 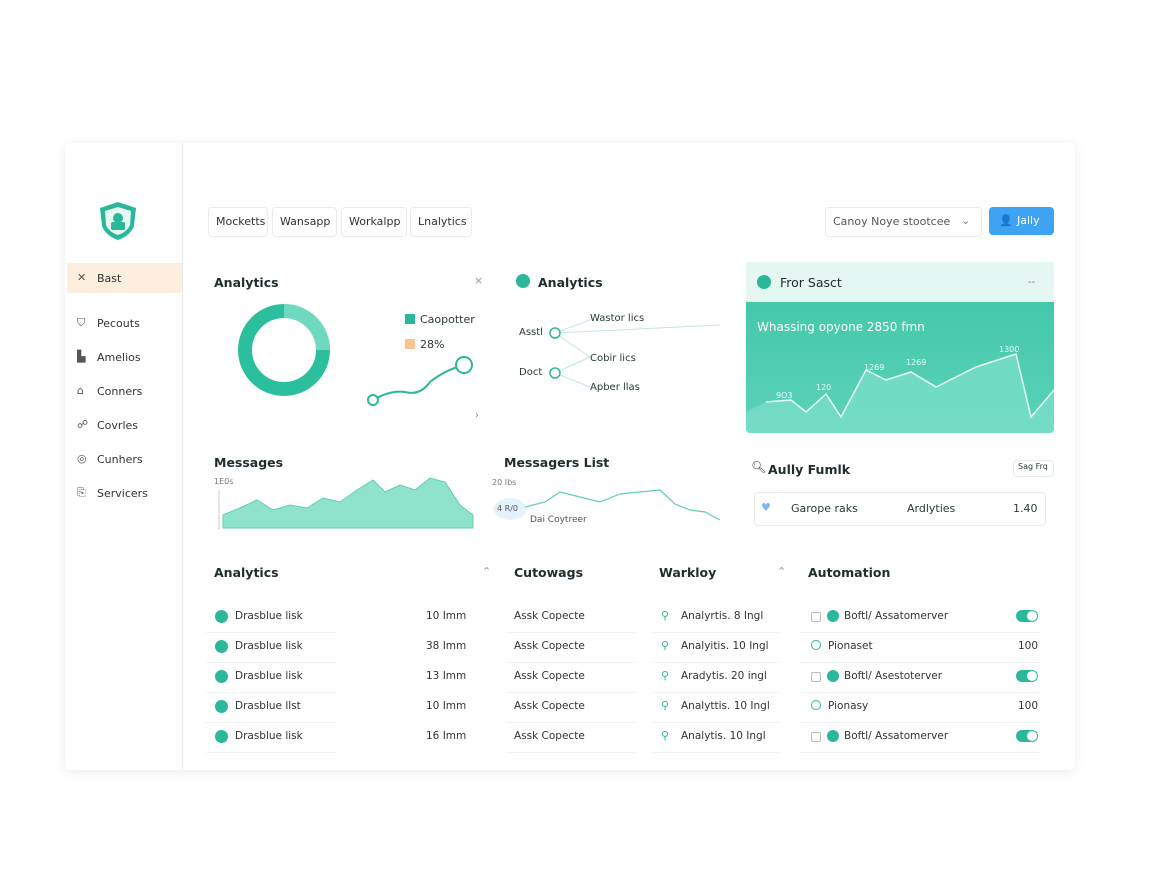 I want to click on flow-node: Asstl, so click(x=531, y=332).